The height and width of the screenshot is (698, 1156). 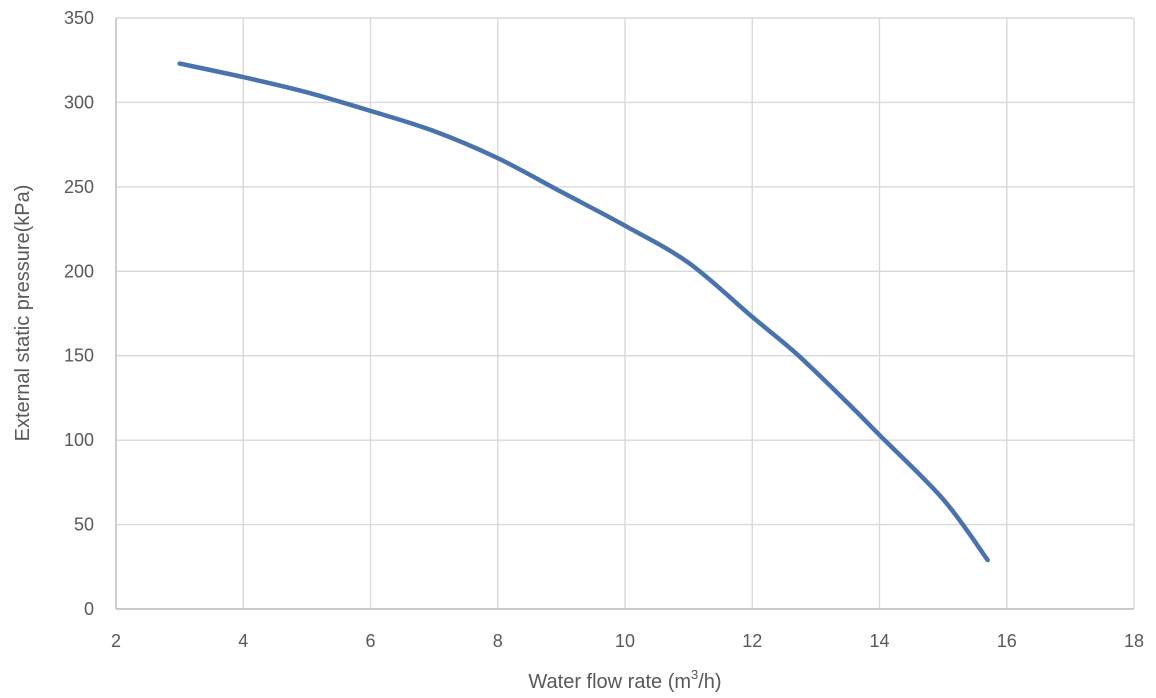 What do you see at coordinates (79, 187) in the screenshot?
I see `y-tick-label-5: 250` at bounding box center [79, 187].